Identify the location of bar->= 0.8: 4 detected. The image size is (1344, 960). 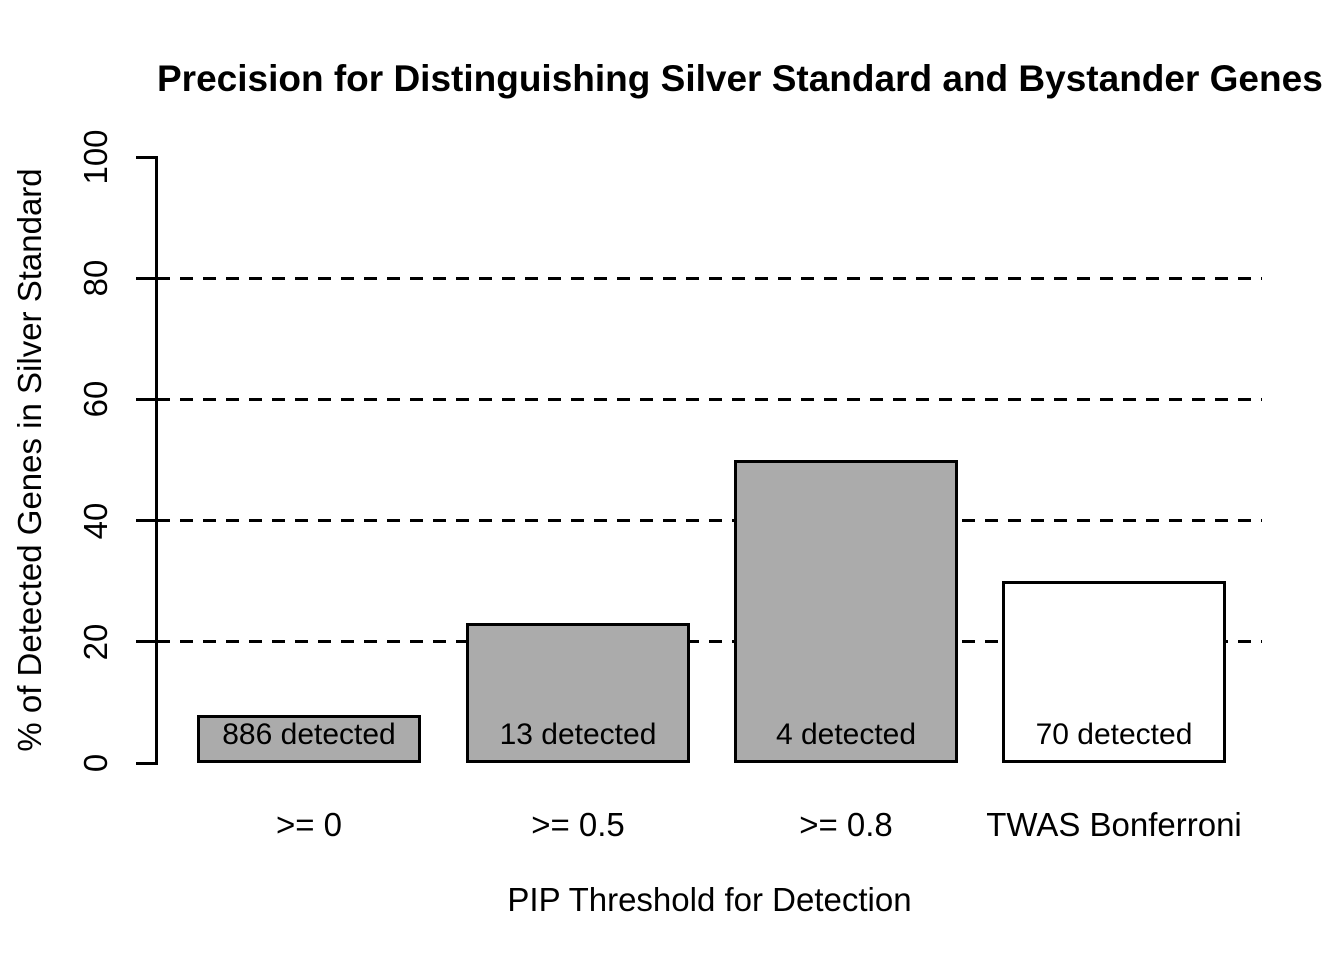
(846, 611).